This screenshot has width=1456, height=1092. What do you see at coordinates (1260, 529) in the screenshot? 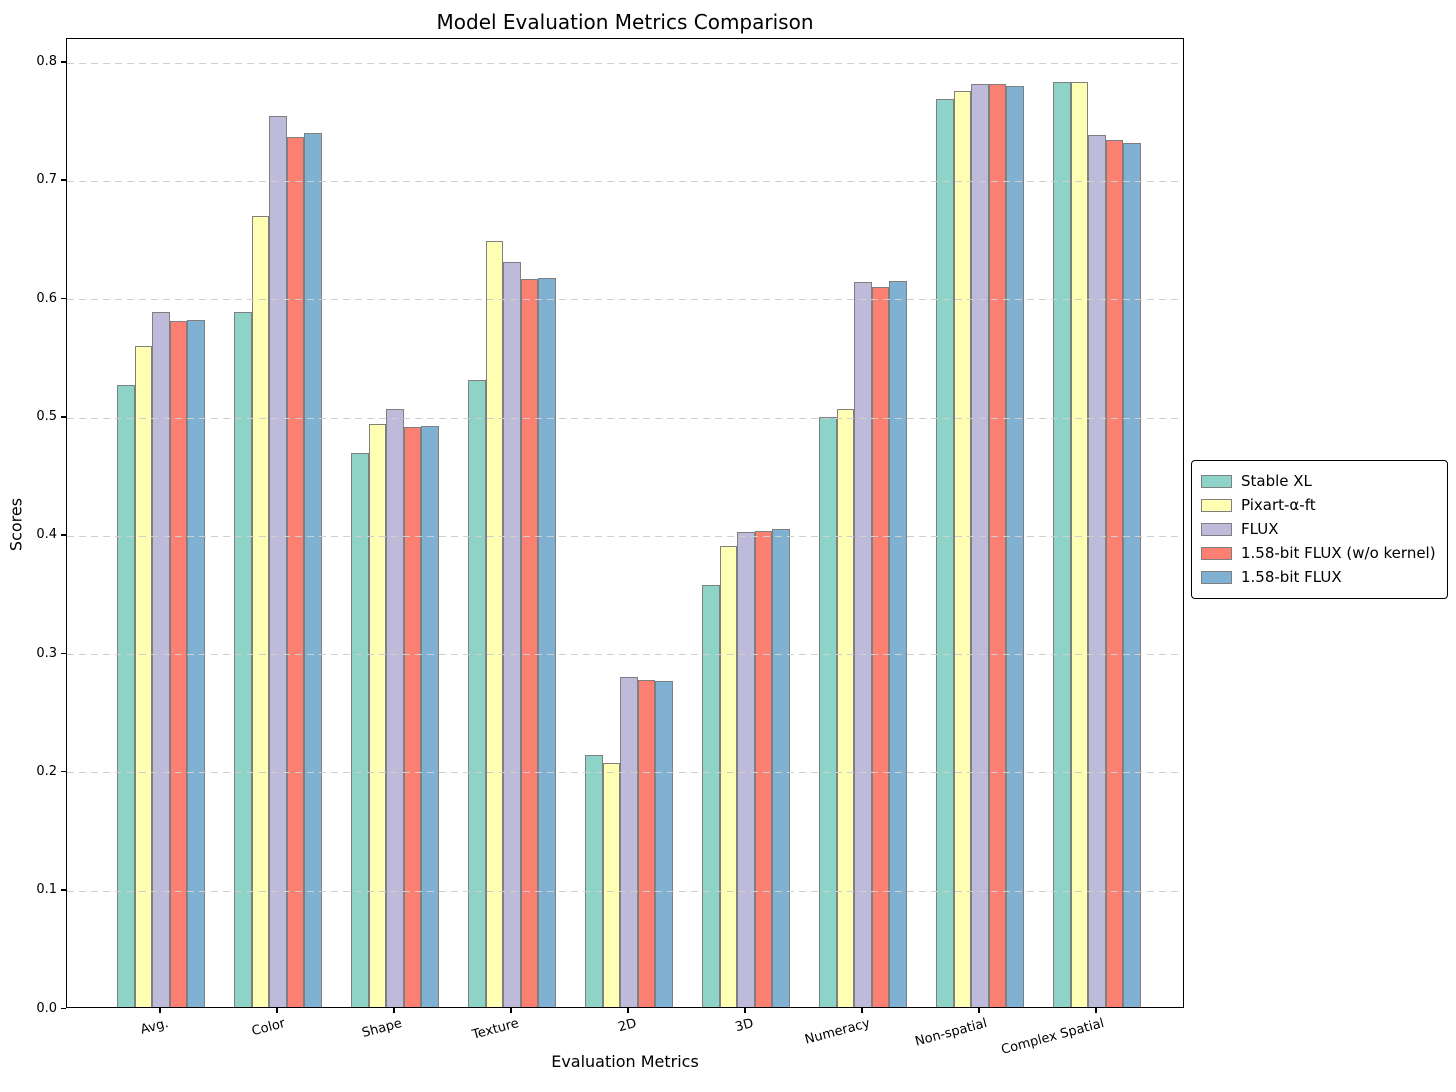
I see `legend-label: FLUX` at bounding box center [1260, 529].